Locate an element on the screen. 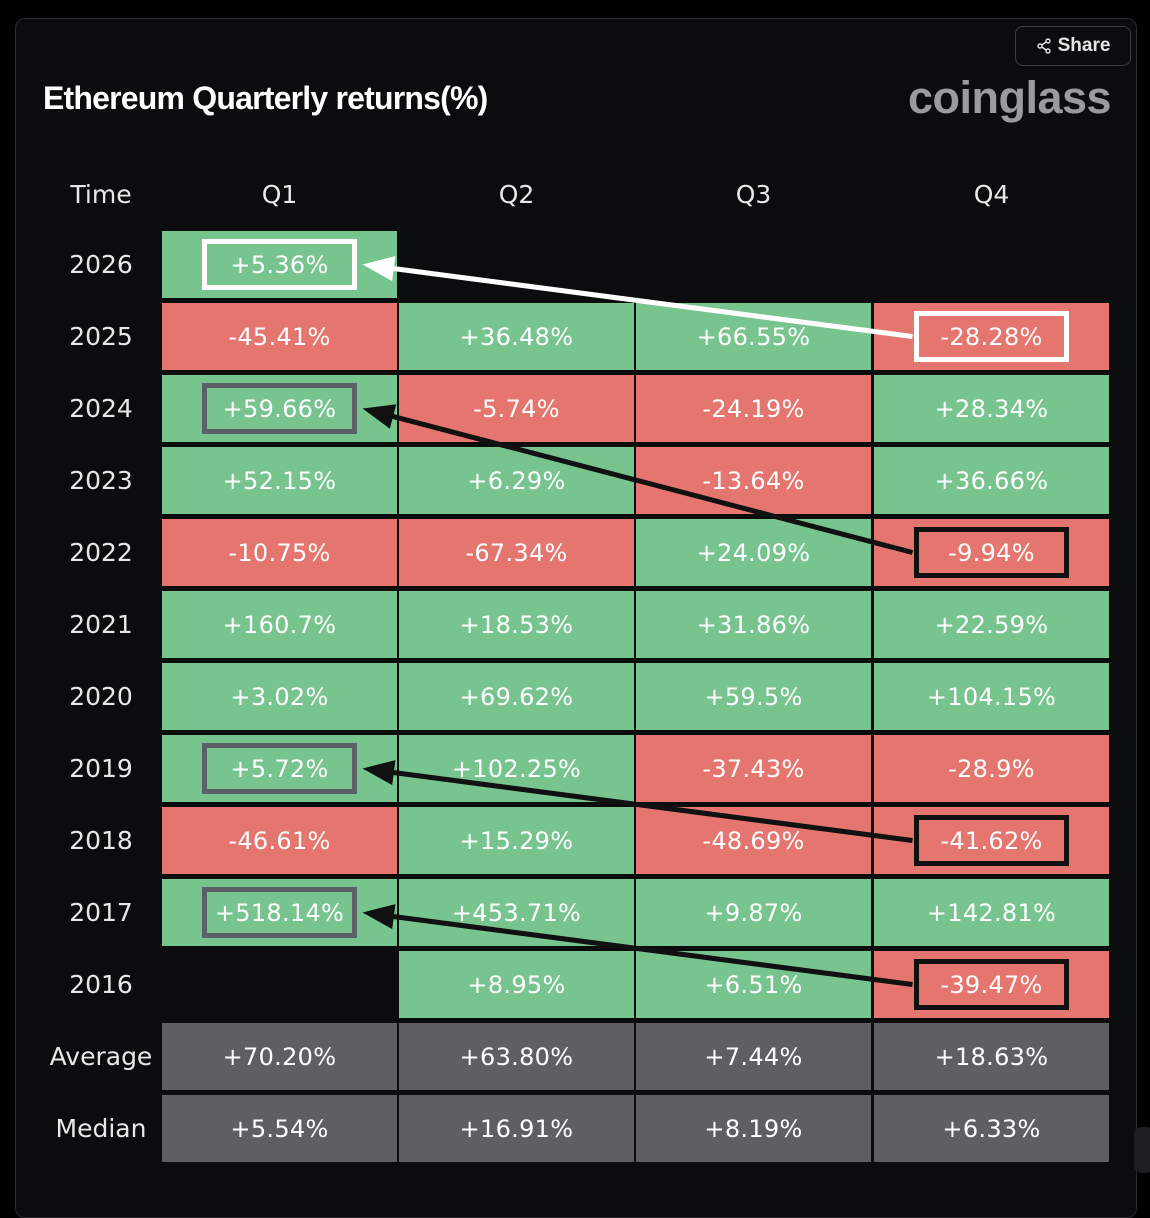 The width and height of the screenshot is (1150, 1218). cell-2019-q3: -37.43% is located at coordinates (753, 768).